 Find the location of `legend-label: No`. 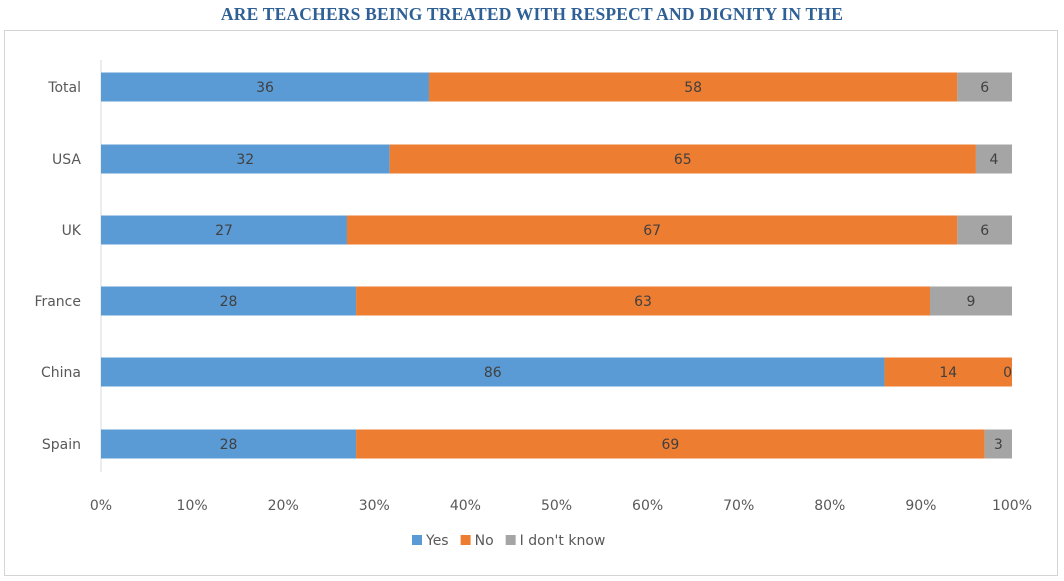

legend-label: No is located at coordinates (484, 541).